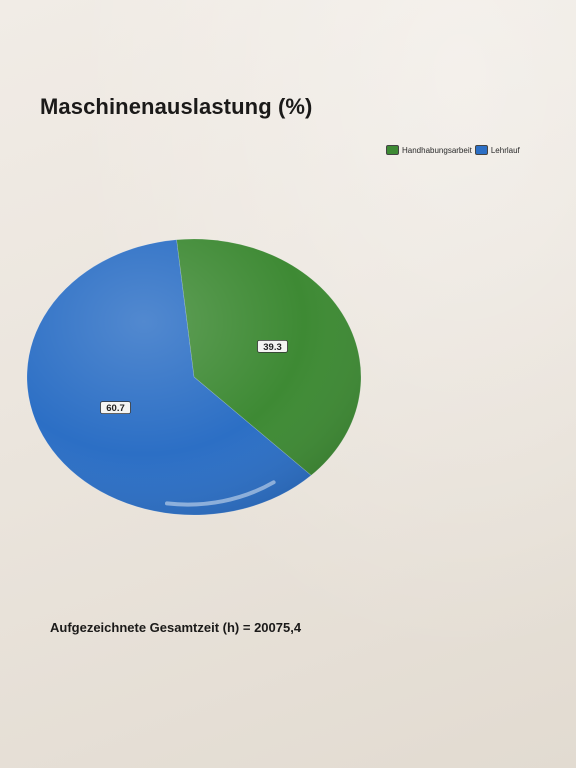  Describe the element at coordinates (220, 493) in the screenshot. I see `pie-rim-highlight` at that location.